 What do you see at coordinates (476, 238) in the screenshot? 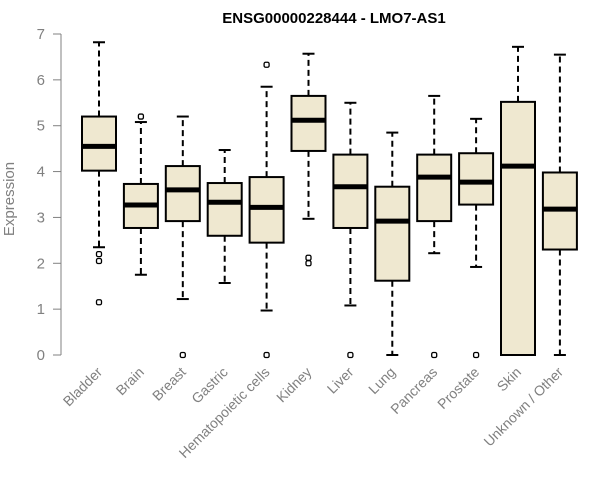
I see `box-prostate` at bounding box center [476, 238].